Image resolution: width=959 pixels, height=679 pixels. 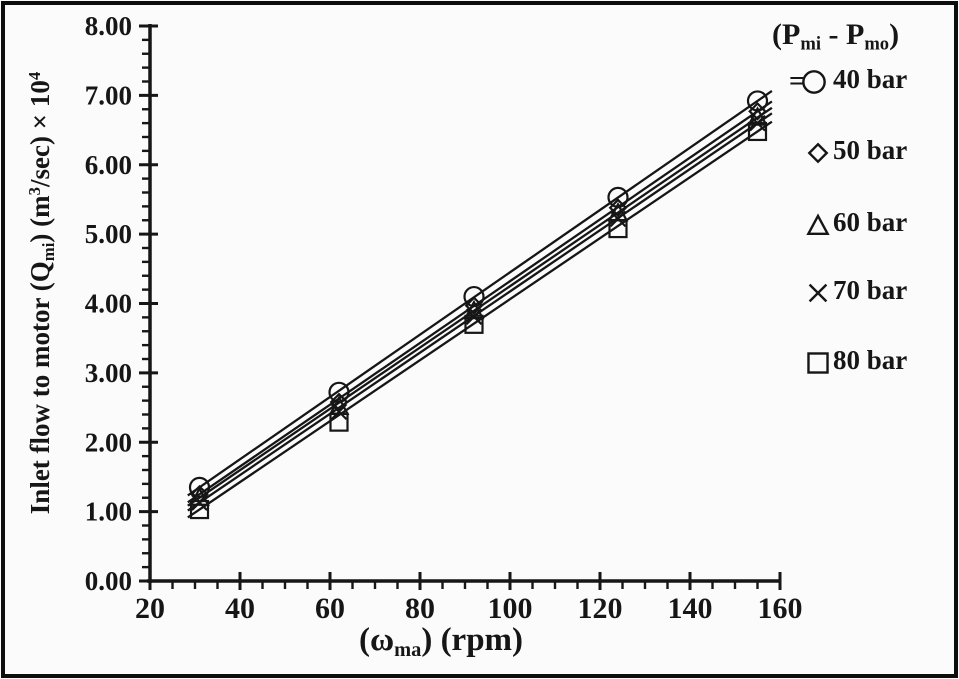 I want to click on legend-item-label: 60 bar, so click(x=870, y=222).